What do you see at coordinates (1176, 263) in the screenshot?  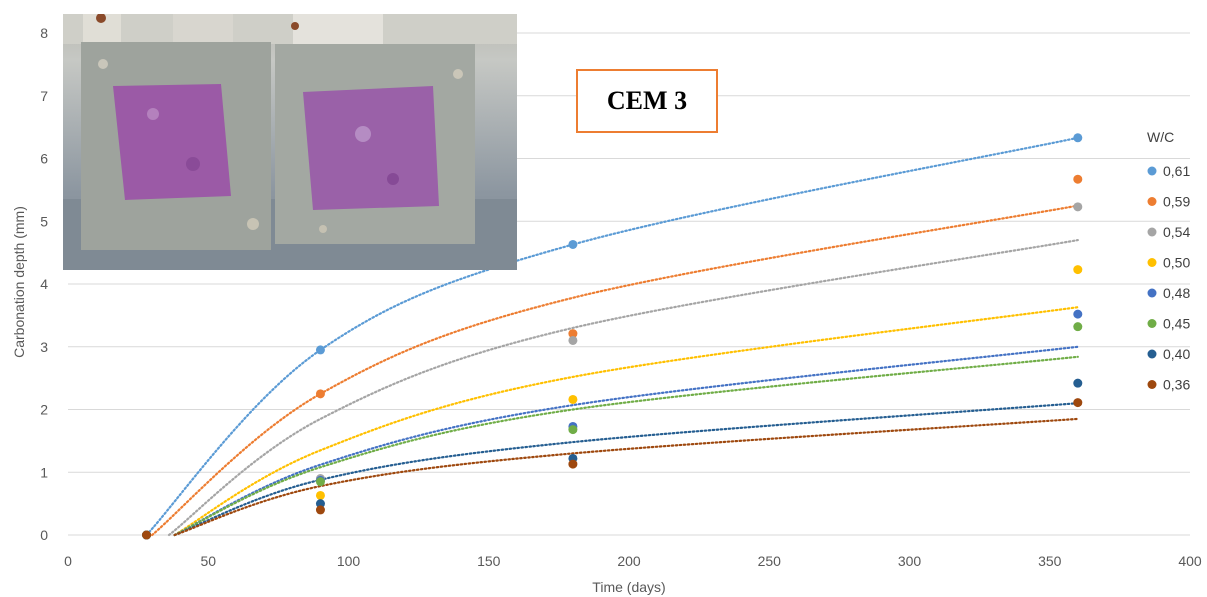 I see `legend-label: 0,50` at bounding box center [1176, 263].